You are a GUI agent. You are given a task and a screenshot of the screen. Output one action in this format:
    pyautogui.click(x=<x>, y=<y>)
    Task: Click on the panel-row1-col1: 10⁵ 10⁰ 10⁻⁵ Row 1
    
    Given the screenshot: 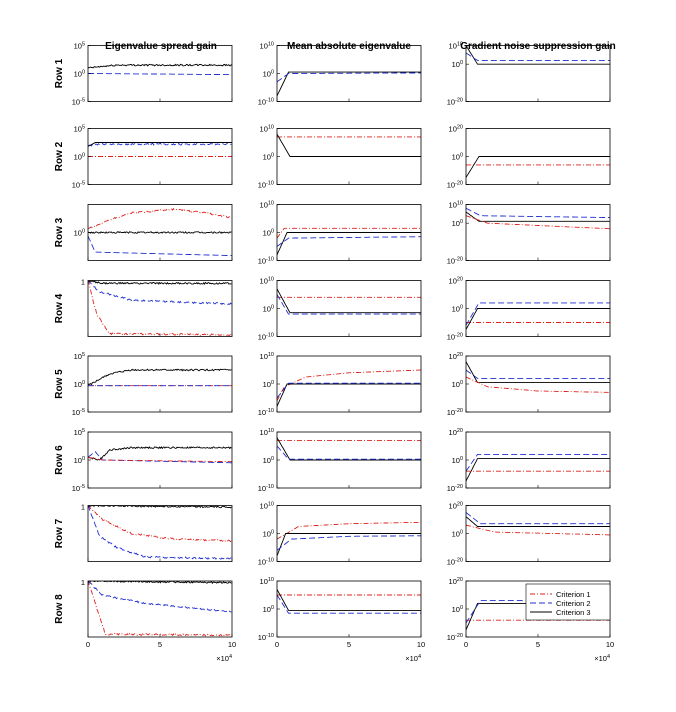 What is the action you would take?
    pyautogui.click(x=143, y=74)
    